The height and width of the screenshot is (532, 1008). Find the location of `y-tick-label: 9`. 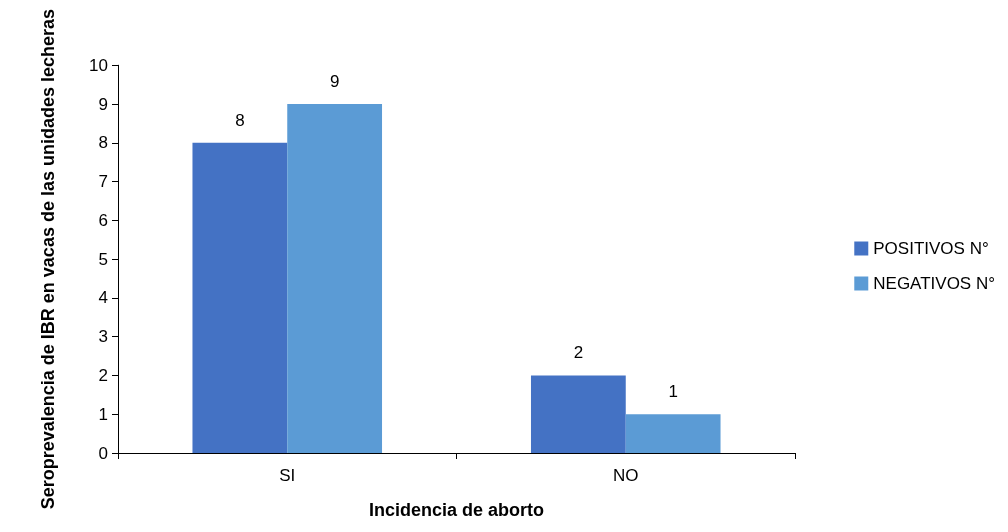

y-tick-label: 9 is located at coordinates (103, 104).